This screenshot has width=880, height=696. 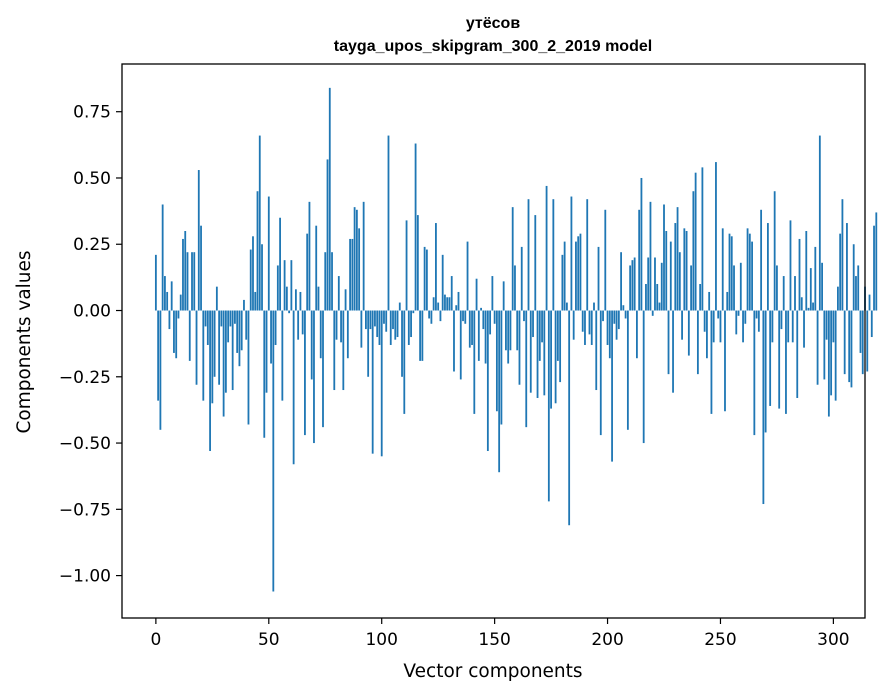 I want to click on x-tick-label: 50, so click(x=269, y=640).